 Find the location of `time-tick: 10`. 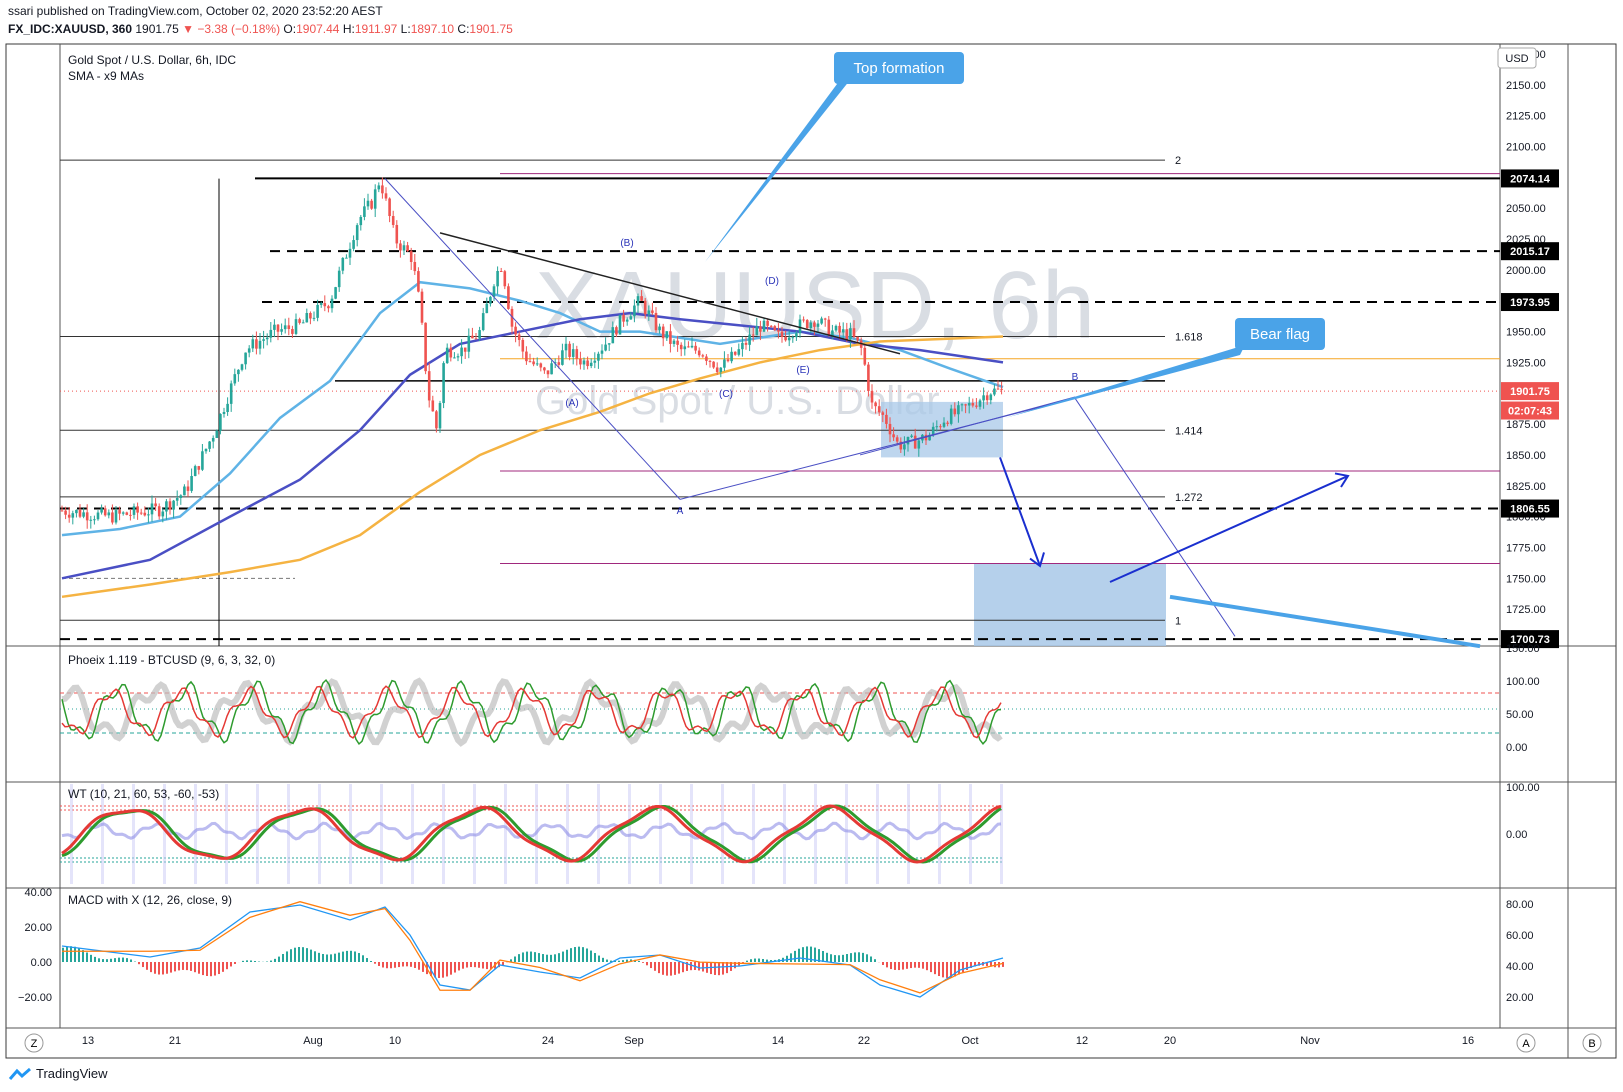

time-tick: 10 is located at coordinates (395, 1041).